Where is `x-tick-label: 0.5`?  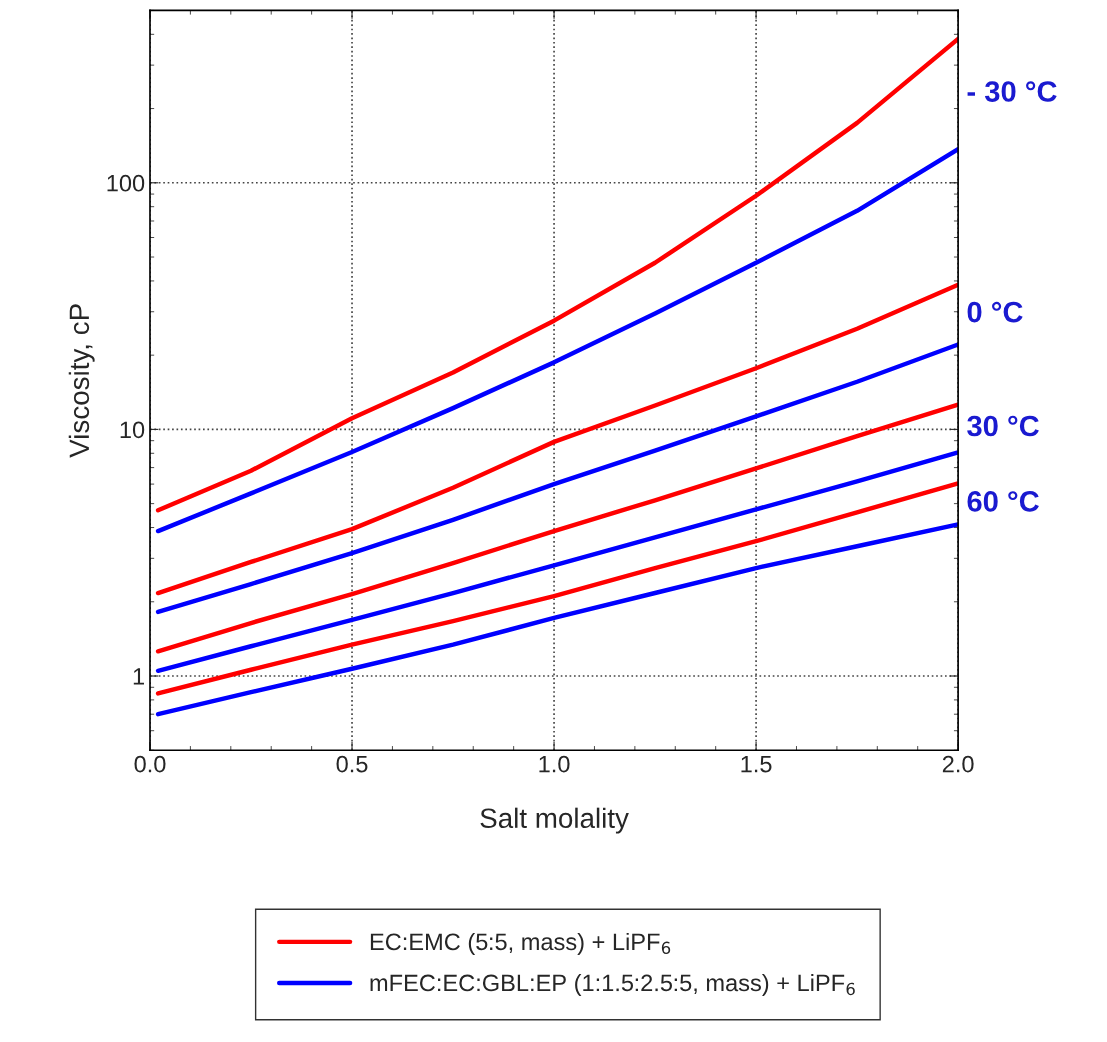
x-tick-label: 0.5 is located at coordinates (352, 764).